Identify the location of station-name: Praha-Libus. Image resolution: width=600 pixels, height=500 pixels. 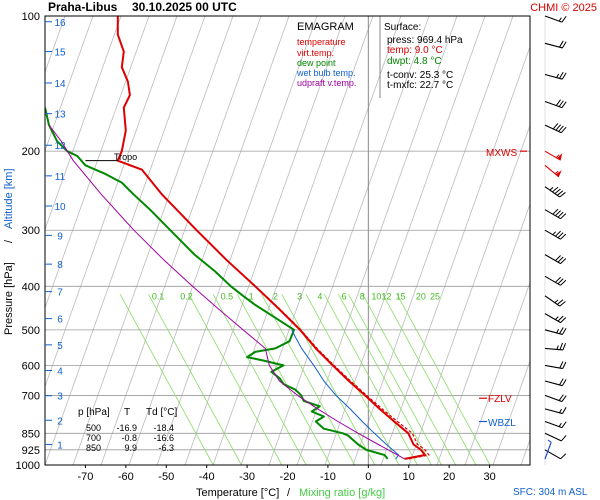
(83, 7).